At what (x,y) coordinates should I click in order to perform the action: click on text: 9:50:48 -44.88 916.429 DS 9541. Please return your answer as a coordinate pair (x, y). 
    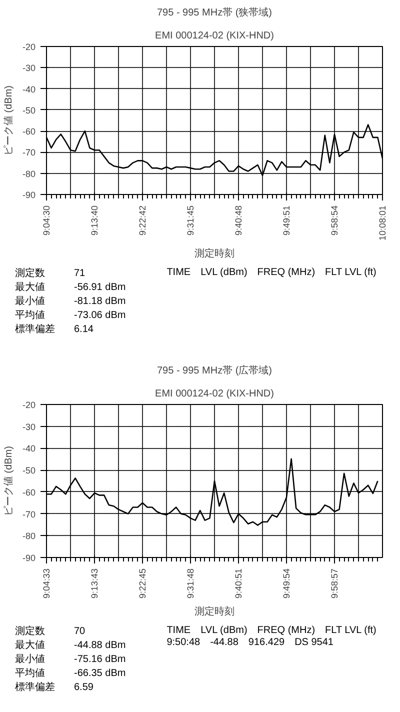
    Looking at the image, I should click on (250, 643).